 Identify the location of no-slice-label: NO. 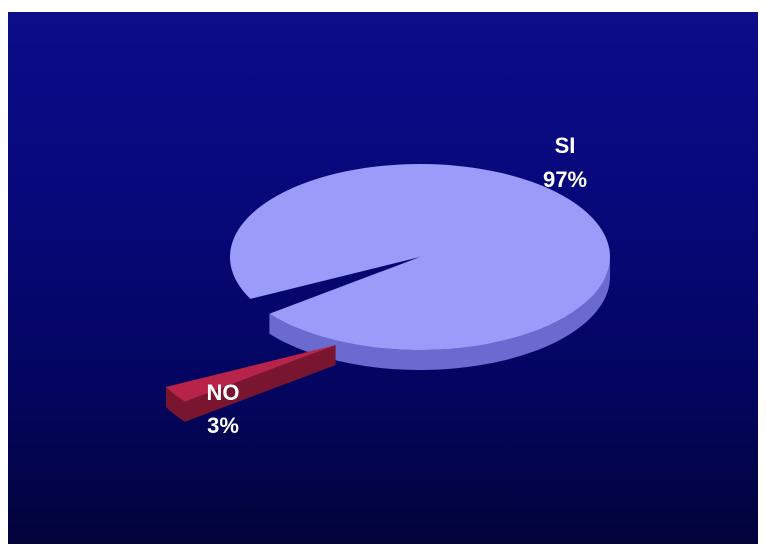
(223, 392).